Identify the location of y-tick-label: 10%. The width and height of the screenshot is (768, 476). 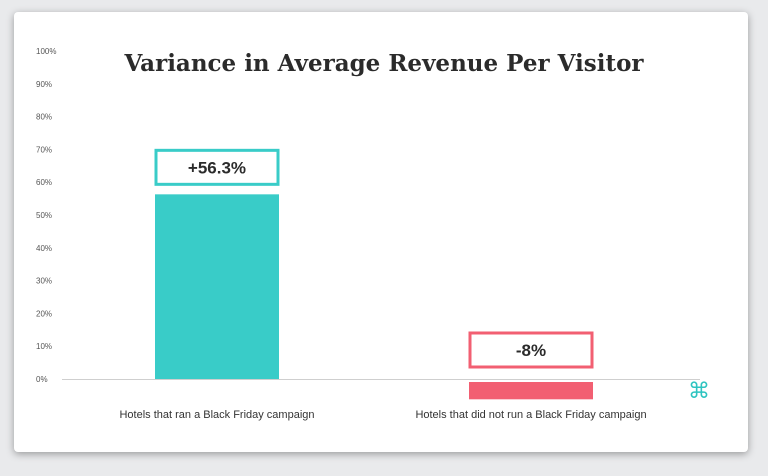
(44, 346).